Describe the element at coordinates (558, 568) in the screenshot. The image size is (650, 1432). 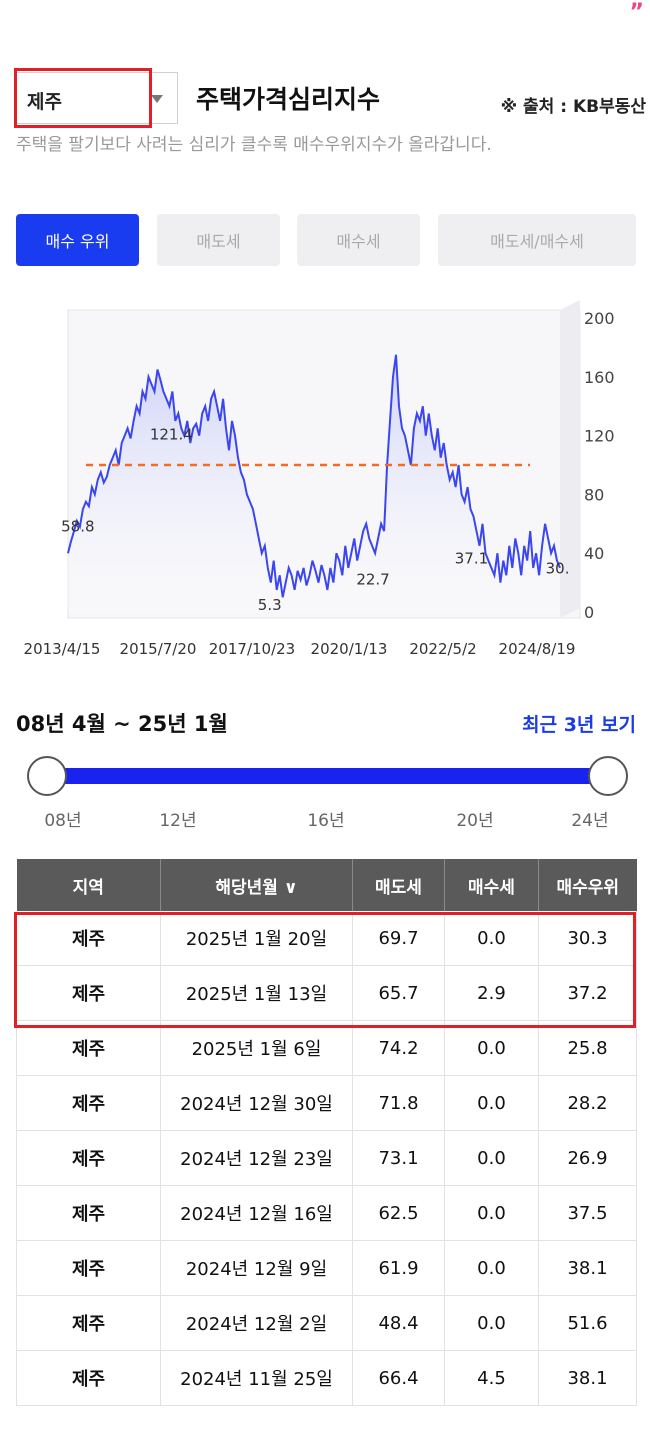
I see `data-label: 30.` at that location.